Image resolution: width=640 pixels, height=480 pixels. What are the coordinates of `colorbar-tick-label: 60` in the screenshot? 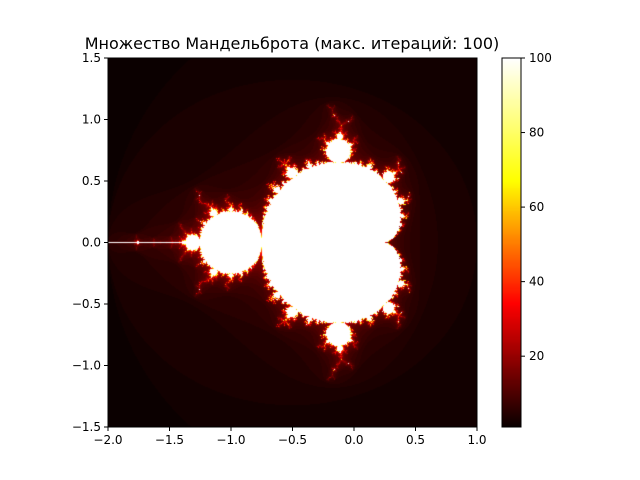 It's located at (536, 207).